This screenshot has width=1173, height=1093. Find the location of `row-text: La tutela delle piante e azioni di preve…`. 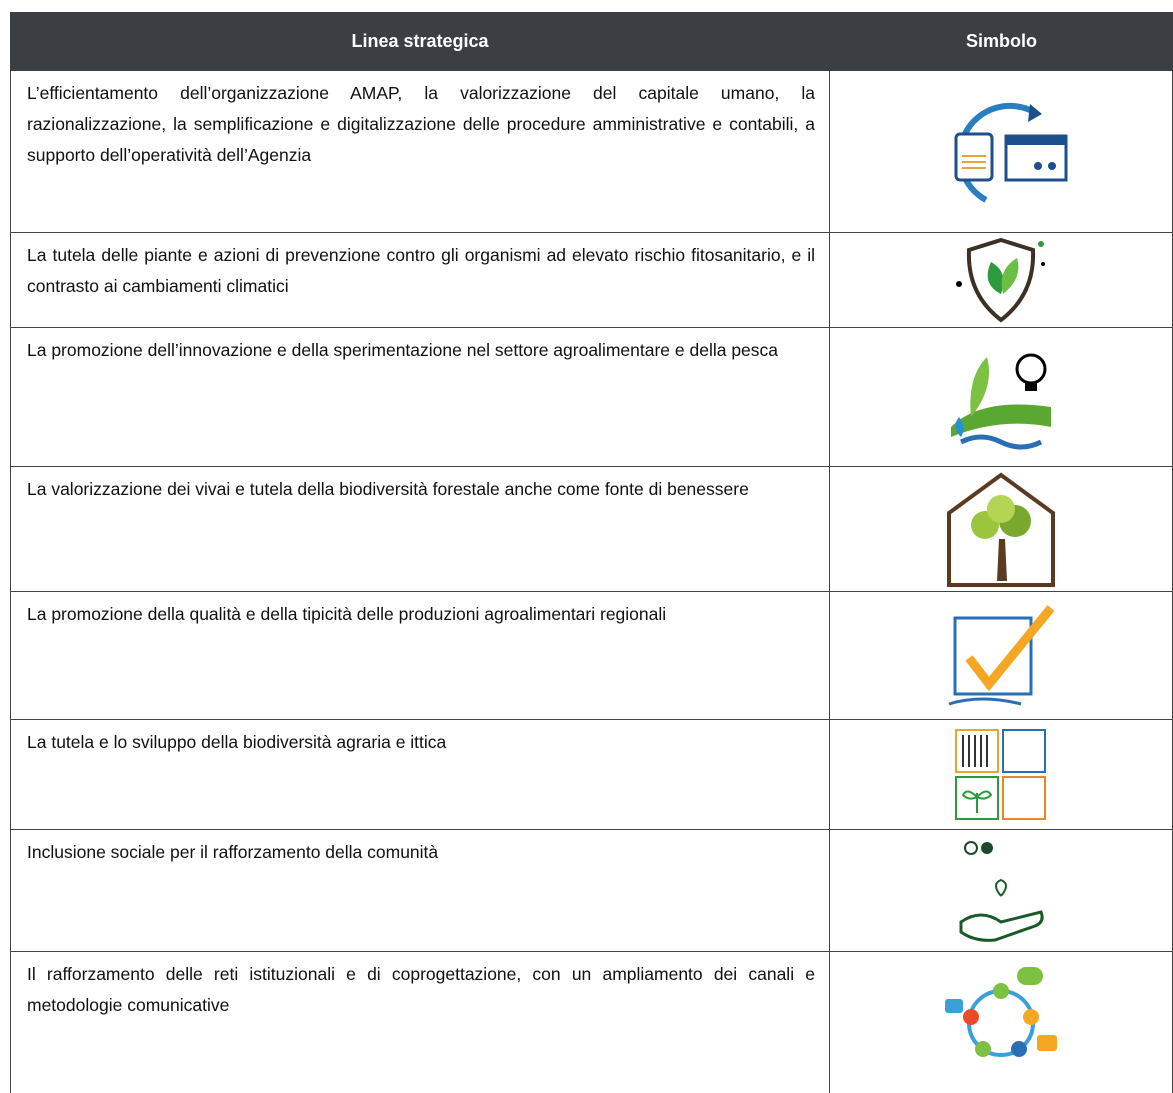

row-text: La tutela delle piante e azioni di preve… is located at coordinates (420, 280).